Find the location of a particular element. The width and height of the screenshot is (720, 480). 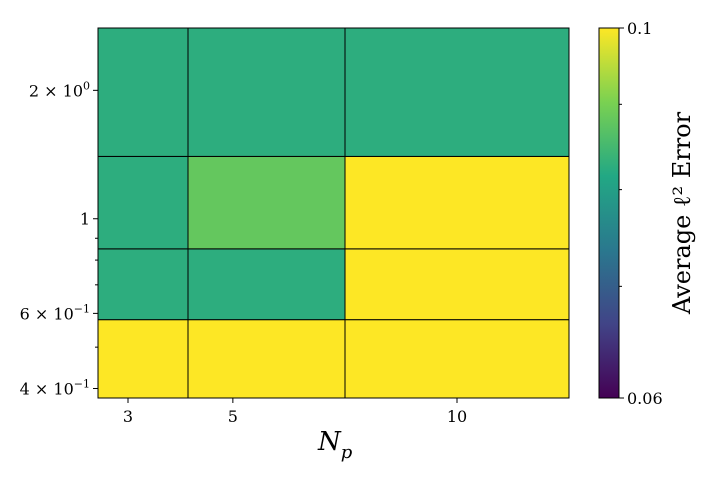

x-tick-label: 10 is located at coordinates (457, 416).